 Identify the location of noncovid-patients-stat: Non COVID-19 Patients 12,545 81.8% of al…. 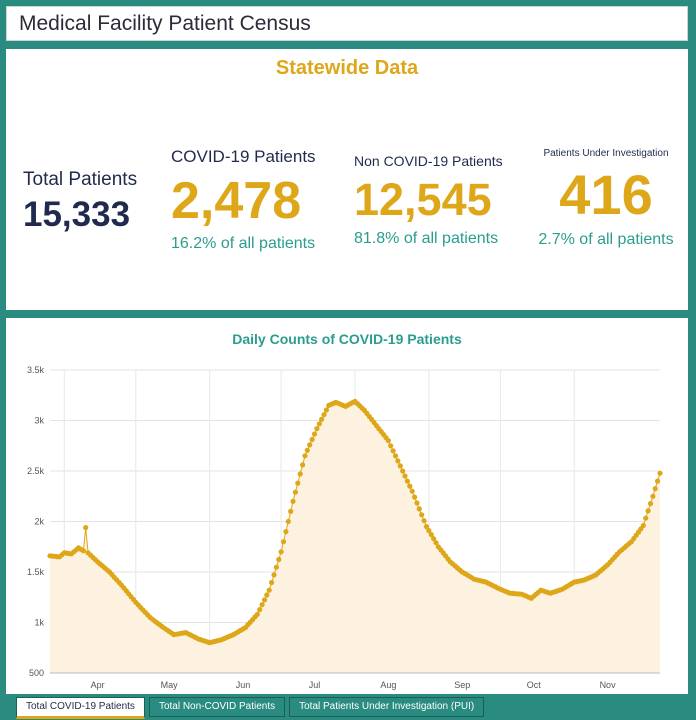
(428, 200).